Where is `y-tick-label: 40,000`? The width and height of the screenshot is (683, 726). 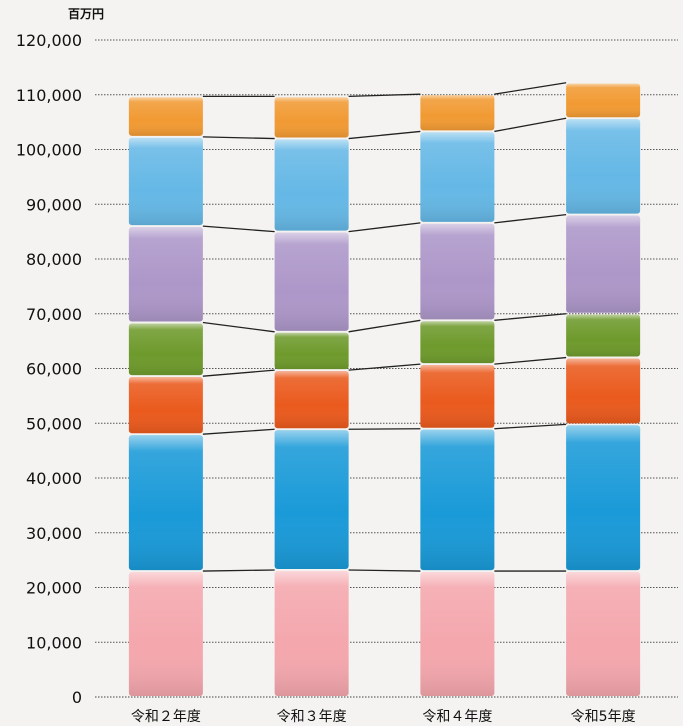
y-tick-label: 40,000 is located at coordinates (54, 478).